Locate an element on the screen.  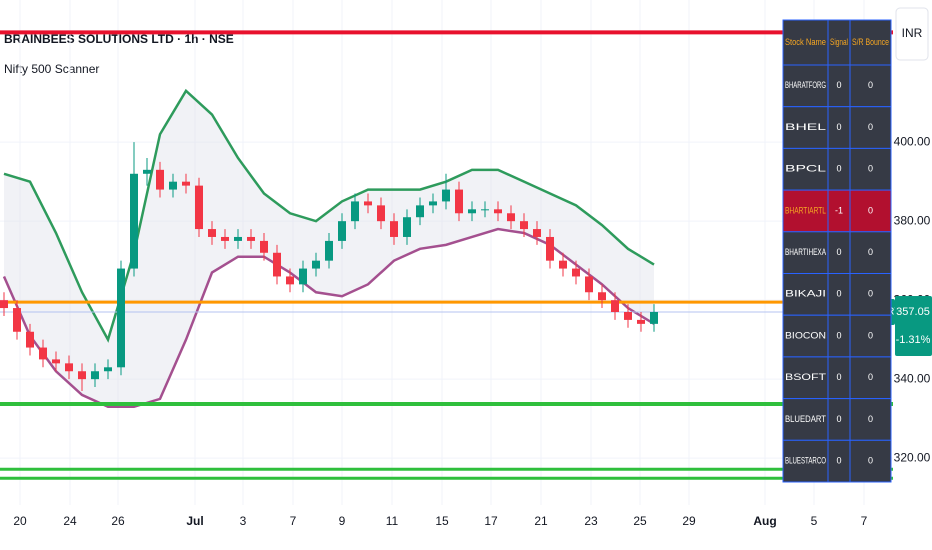
x-tick-label: 25 is located at coordinates (640, 521).